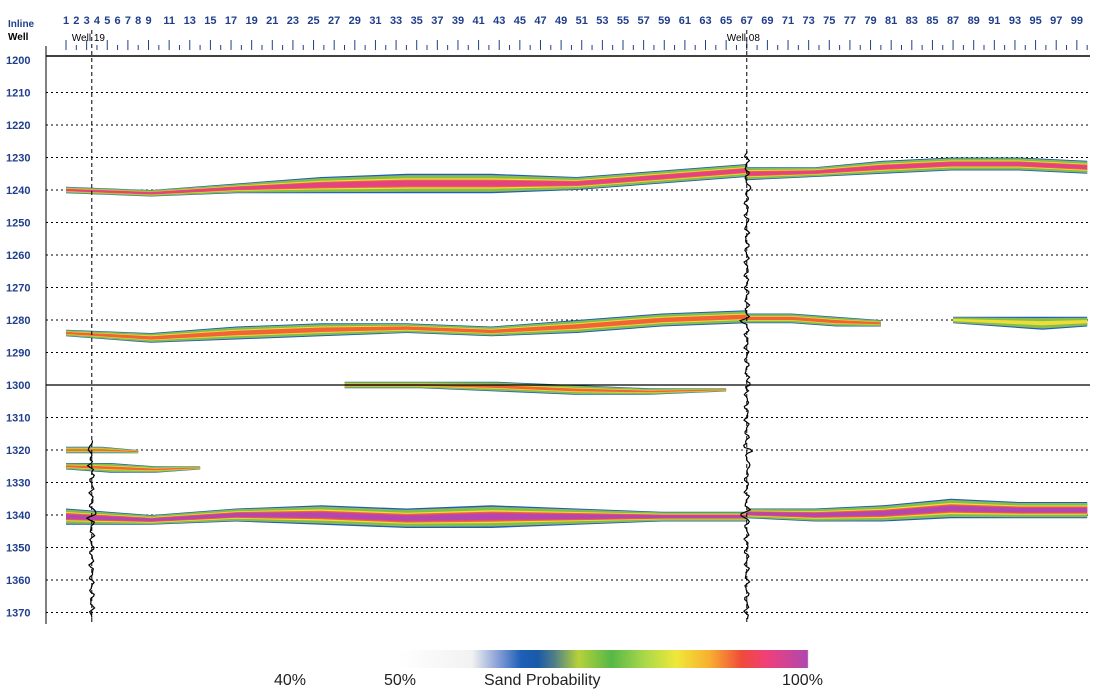 The image size is (1100, 700). I want to click on depth-tick-label: 1200, so click(18, 61).